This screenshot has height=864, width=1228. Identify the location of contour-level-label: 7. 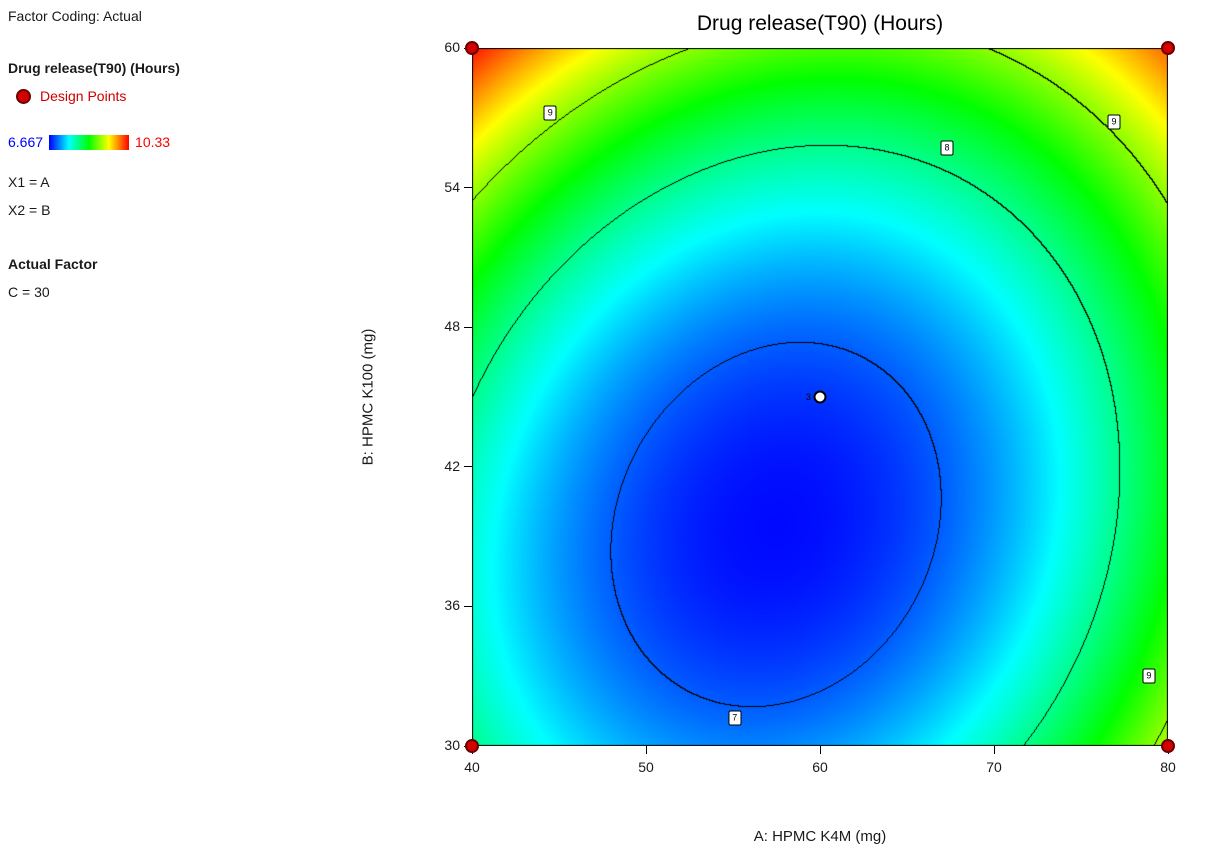
(735, 718).